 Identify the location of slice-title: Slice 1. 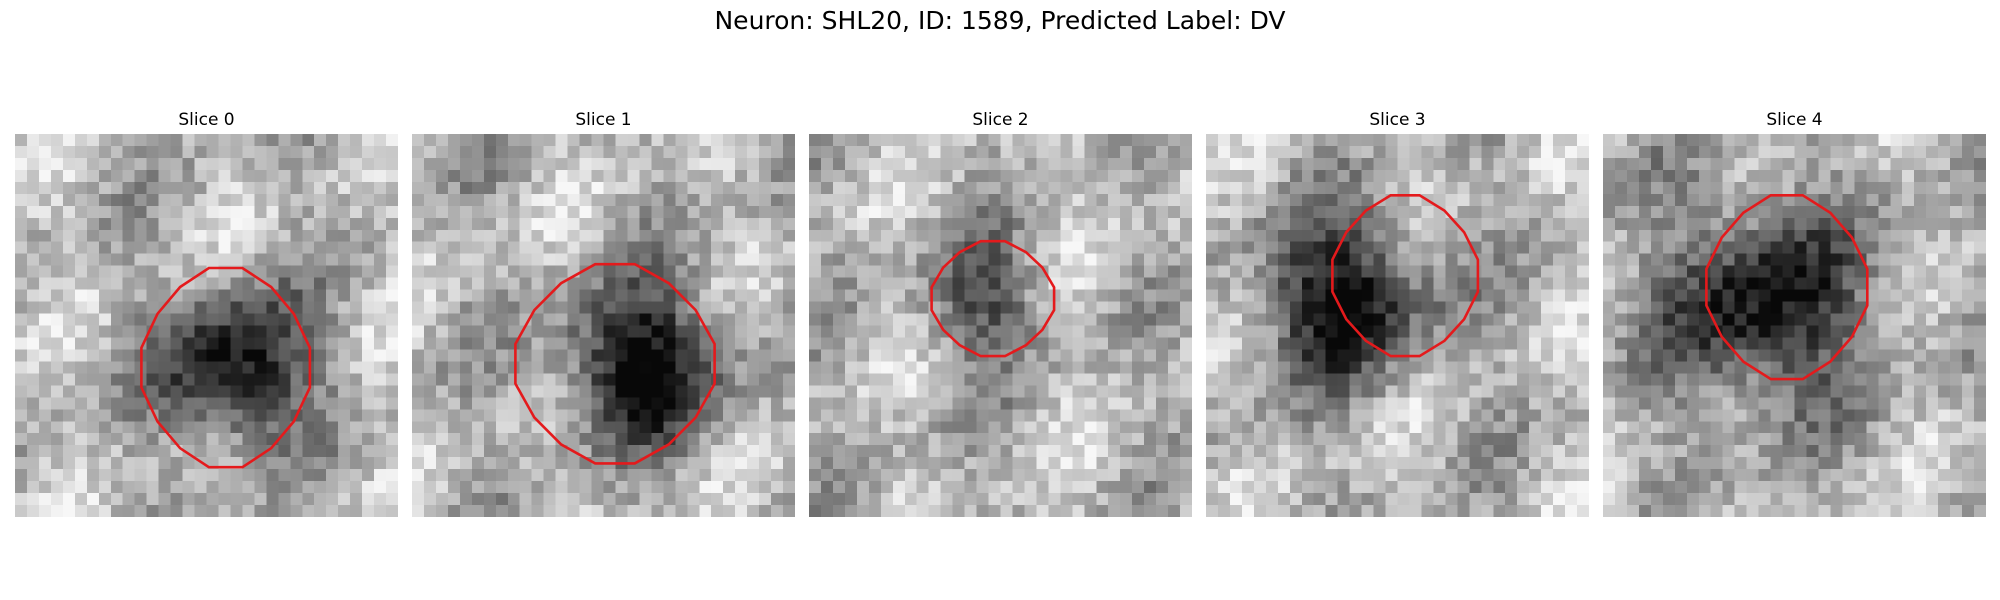
(603, 120).